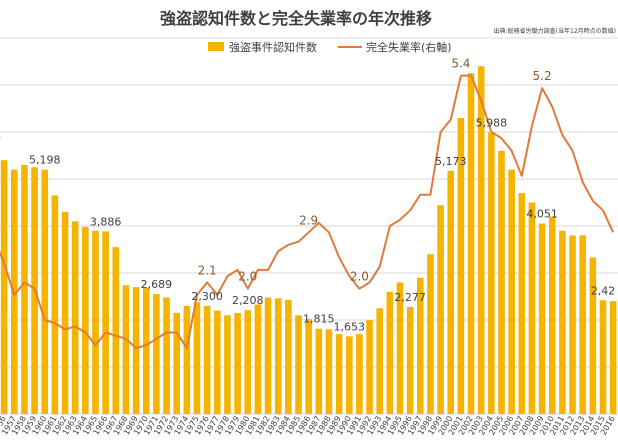 This screenshot has height=440, width=618. Describe the element at coordinates (511, 291) in the screenshot. I see `bar-2006` at that location.